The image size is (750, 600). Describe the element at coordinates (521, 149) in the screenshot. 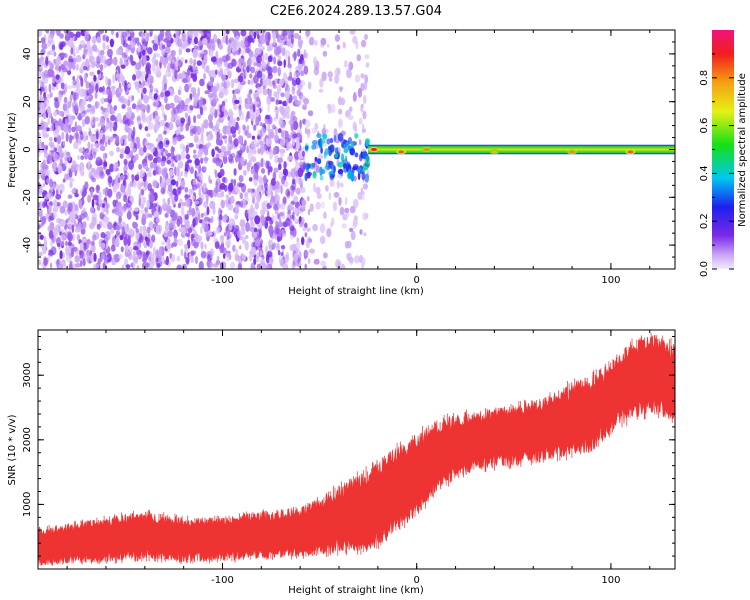

I see `signal-band-core` at that location.